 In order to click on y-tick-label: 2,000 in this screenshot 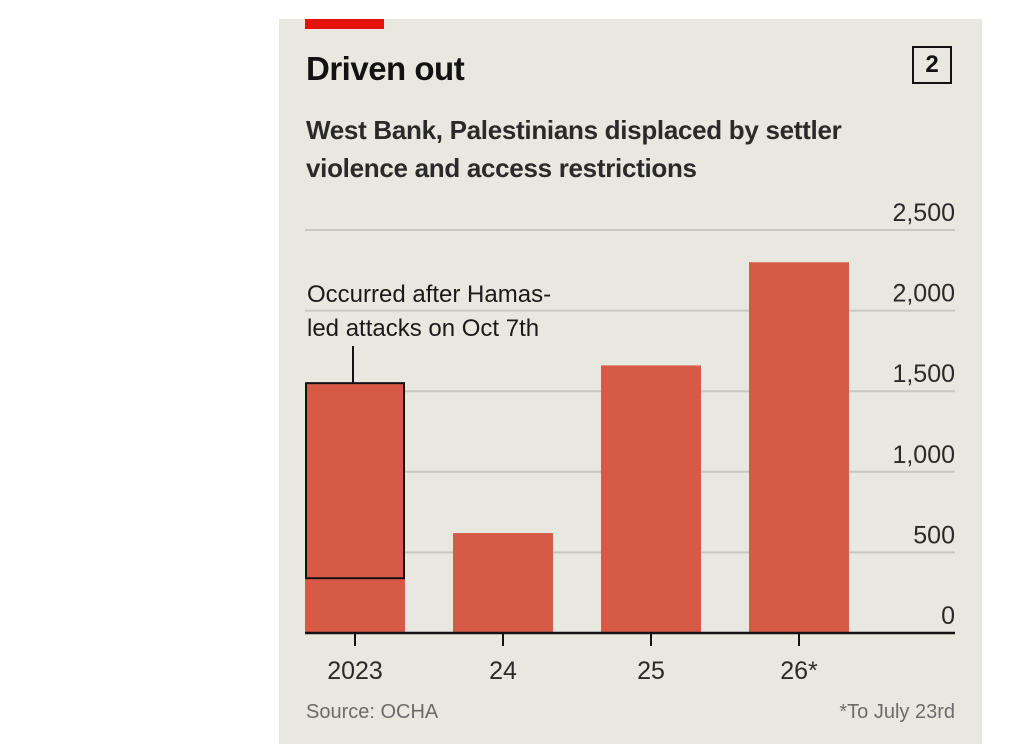, I will do `click(923, 294)`.